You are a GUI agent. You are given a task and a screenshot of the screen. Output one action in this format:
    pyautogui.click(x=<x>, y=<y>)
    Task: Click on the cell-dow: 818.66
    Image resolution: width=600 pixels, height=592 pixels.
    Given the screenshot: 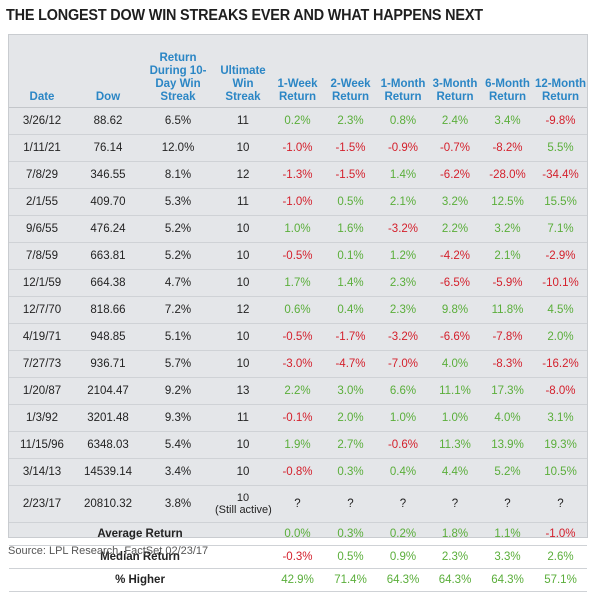 What is the action you would take?
    pyautogui.click(x=108, y=310)
    